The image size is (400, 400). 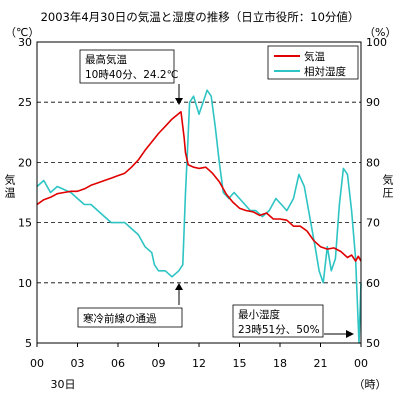 What do you see at coordinates (373, 343) in the screenshot?
I see `y-right-tick-label: 50` at bounding box center [373, 343].